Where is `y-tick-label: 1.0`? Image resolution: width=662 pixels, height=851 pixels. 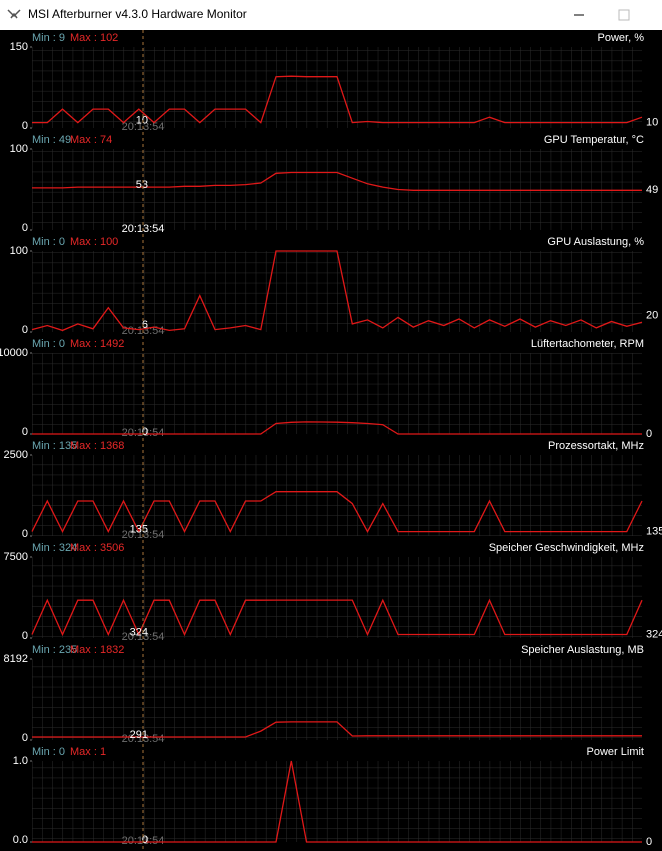
y-tick-label: 1.0 is located at coordinates (20, 761).